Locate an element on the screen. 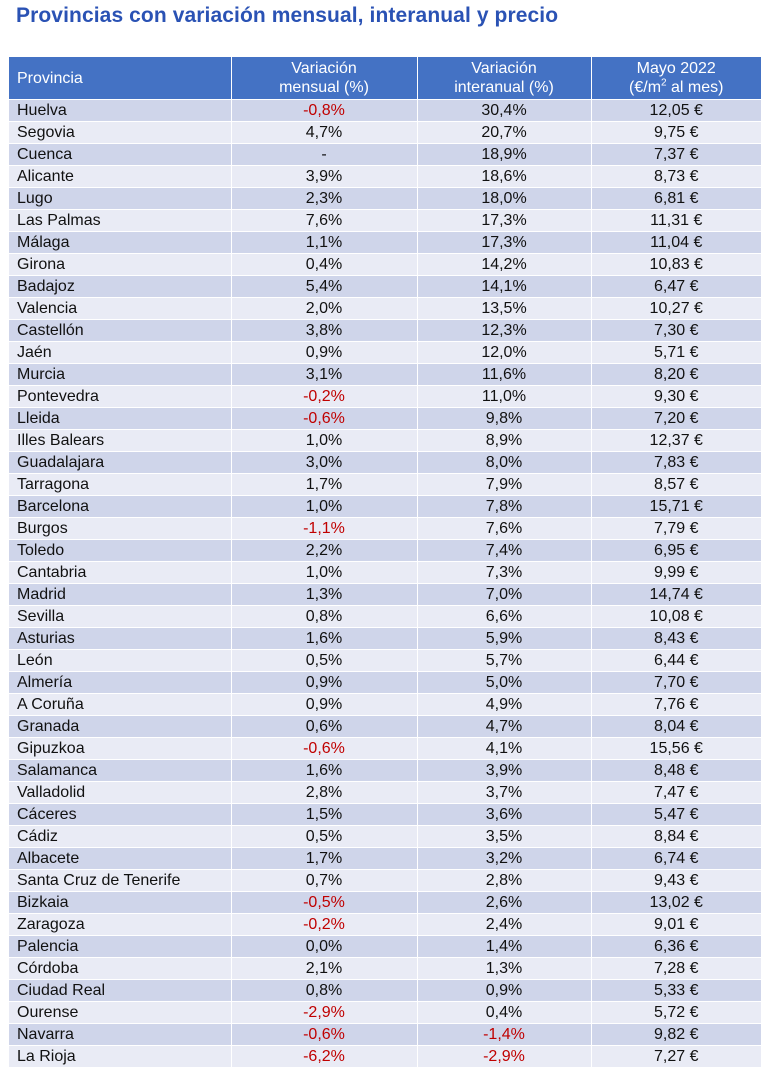  cell-provincia: Lugo is located at coordinates (120, 199).